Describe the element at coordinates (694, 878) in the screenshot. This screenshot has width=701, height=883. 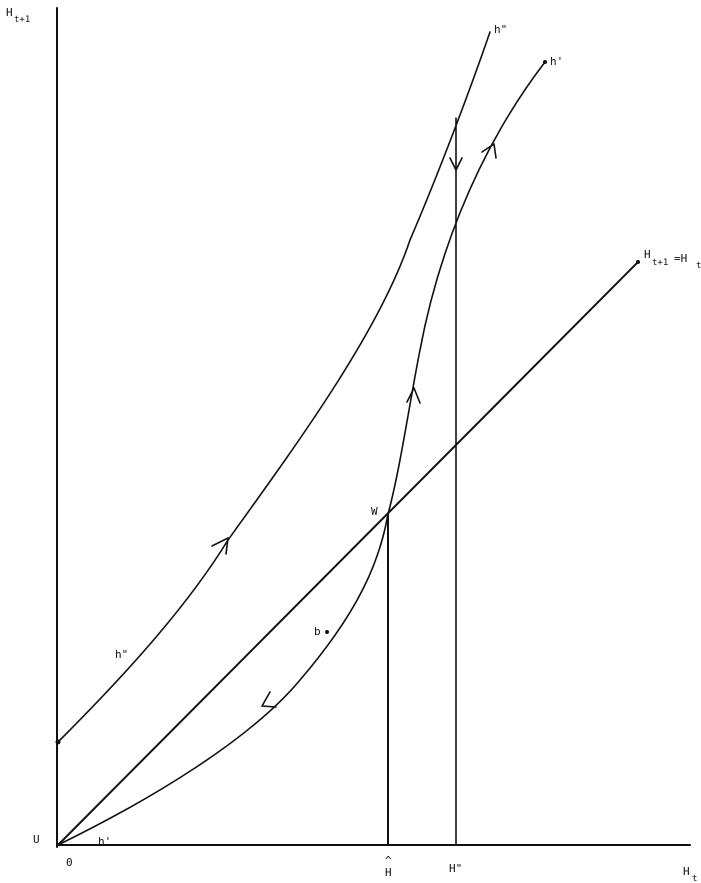
I see `x-axis-label-subscript: t` at that location.